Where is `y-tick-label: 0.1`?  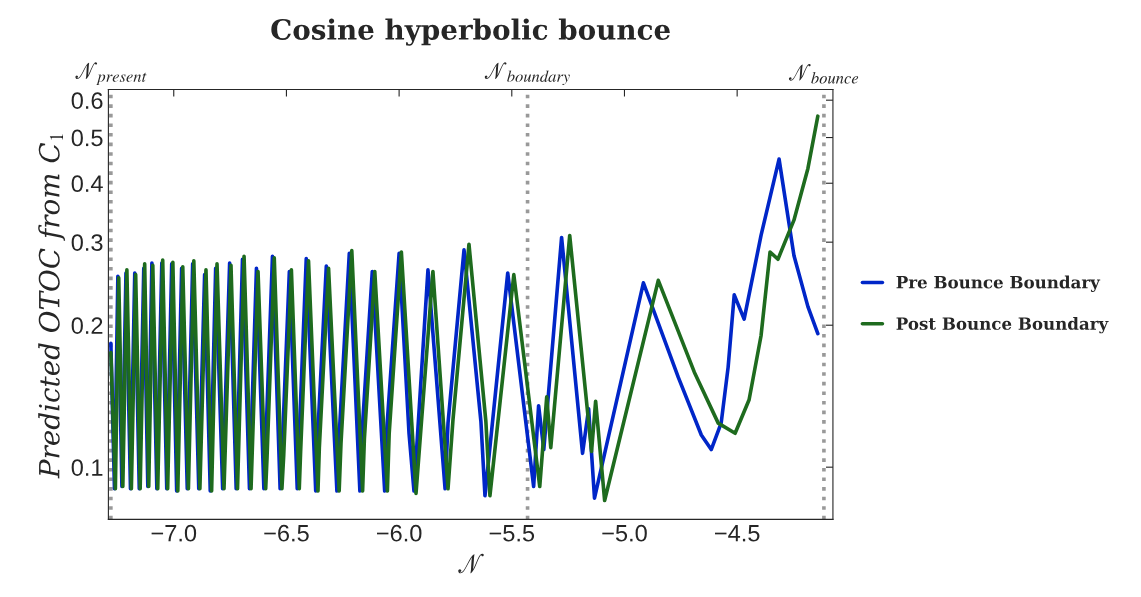 y-tick-label: 0.1 is located at coordinates (87, 467).